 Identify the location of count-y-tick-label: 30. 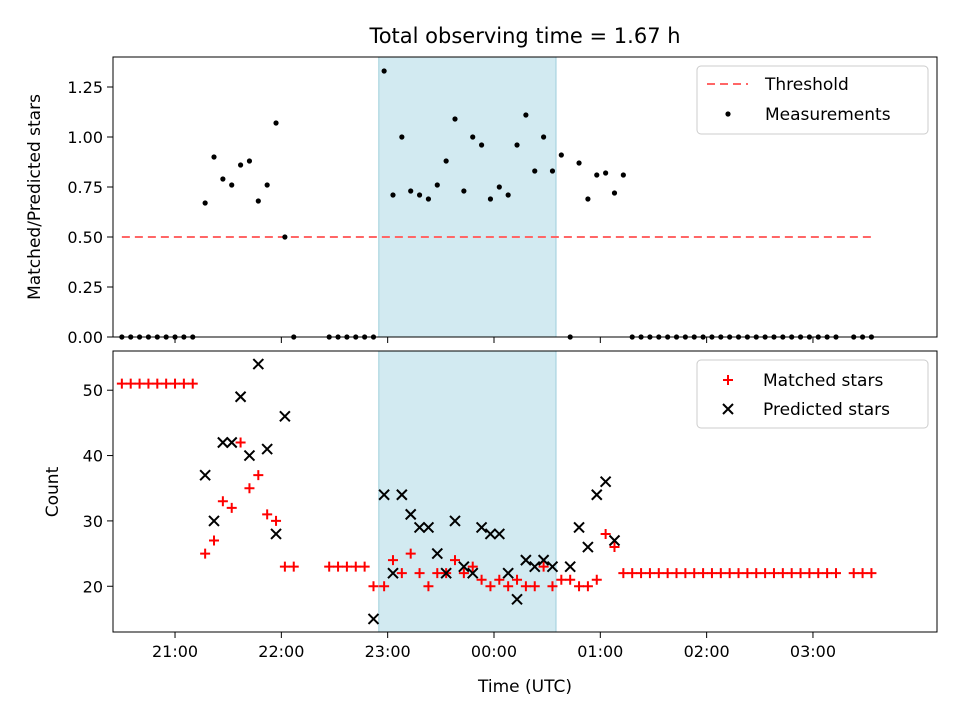
(93, 521).